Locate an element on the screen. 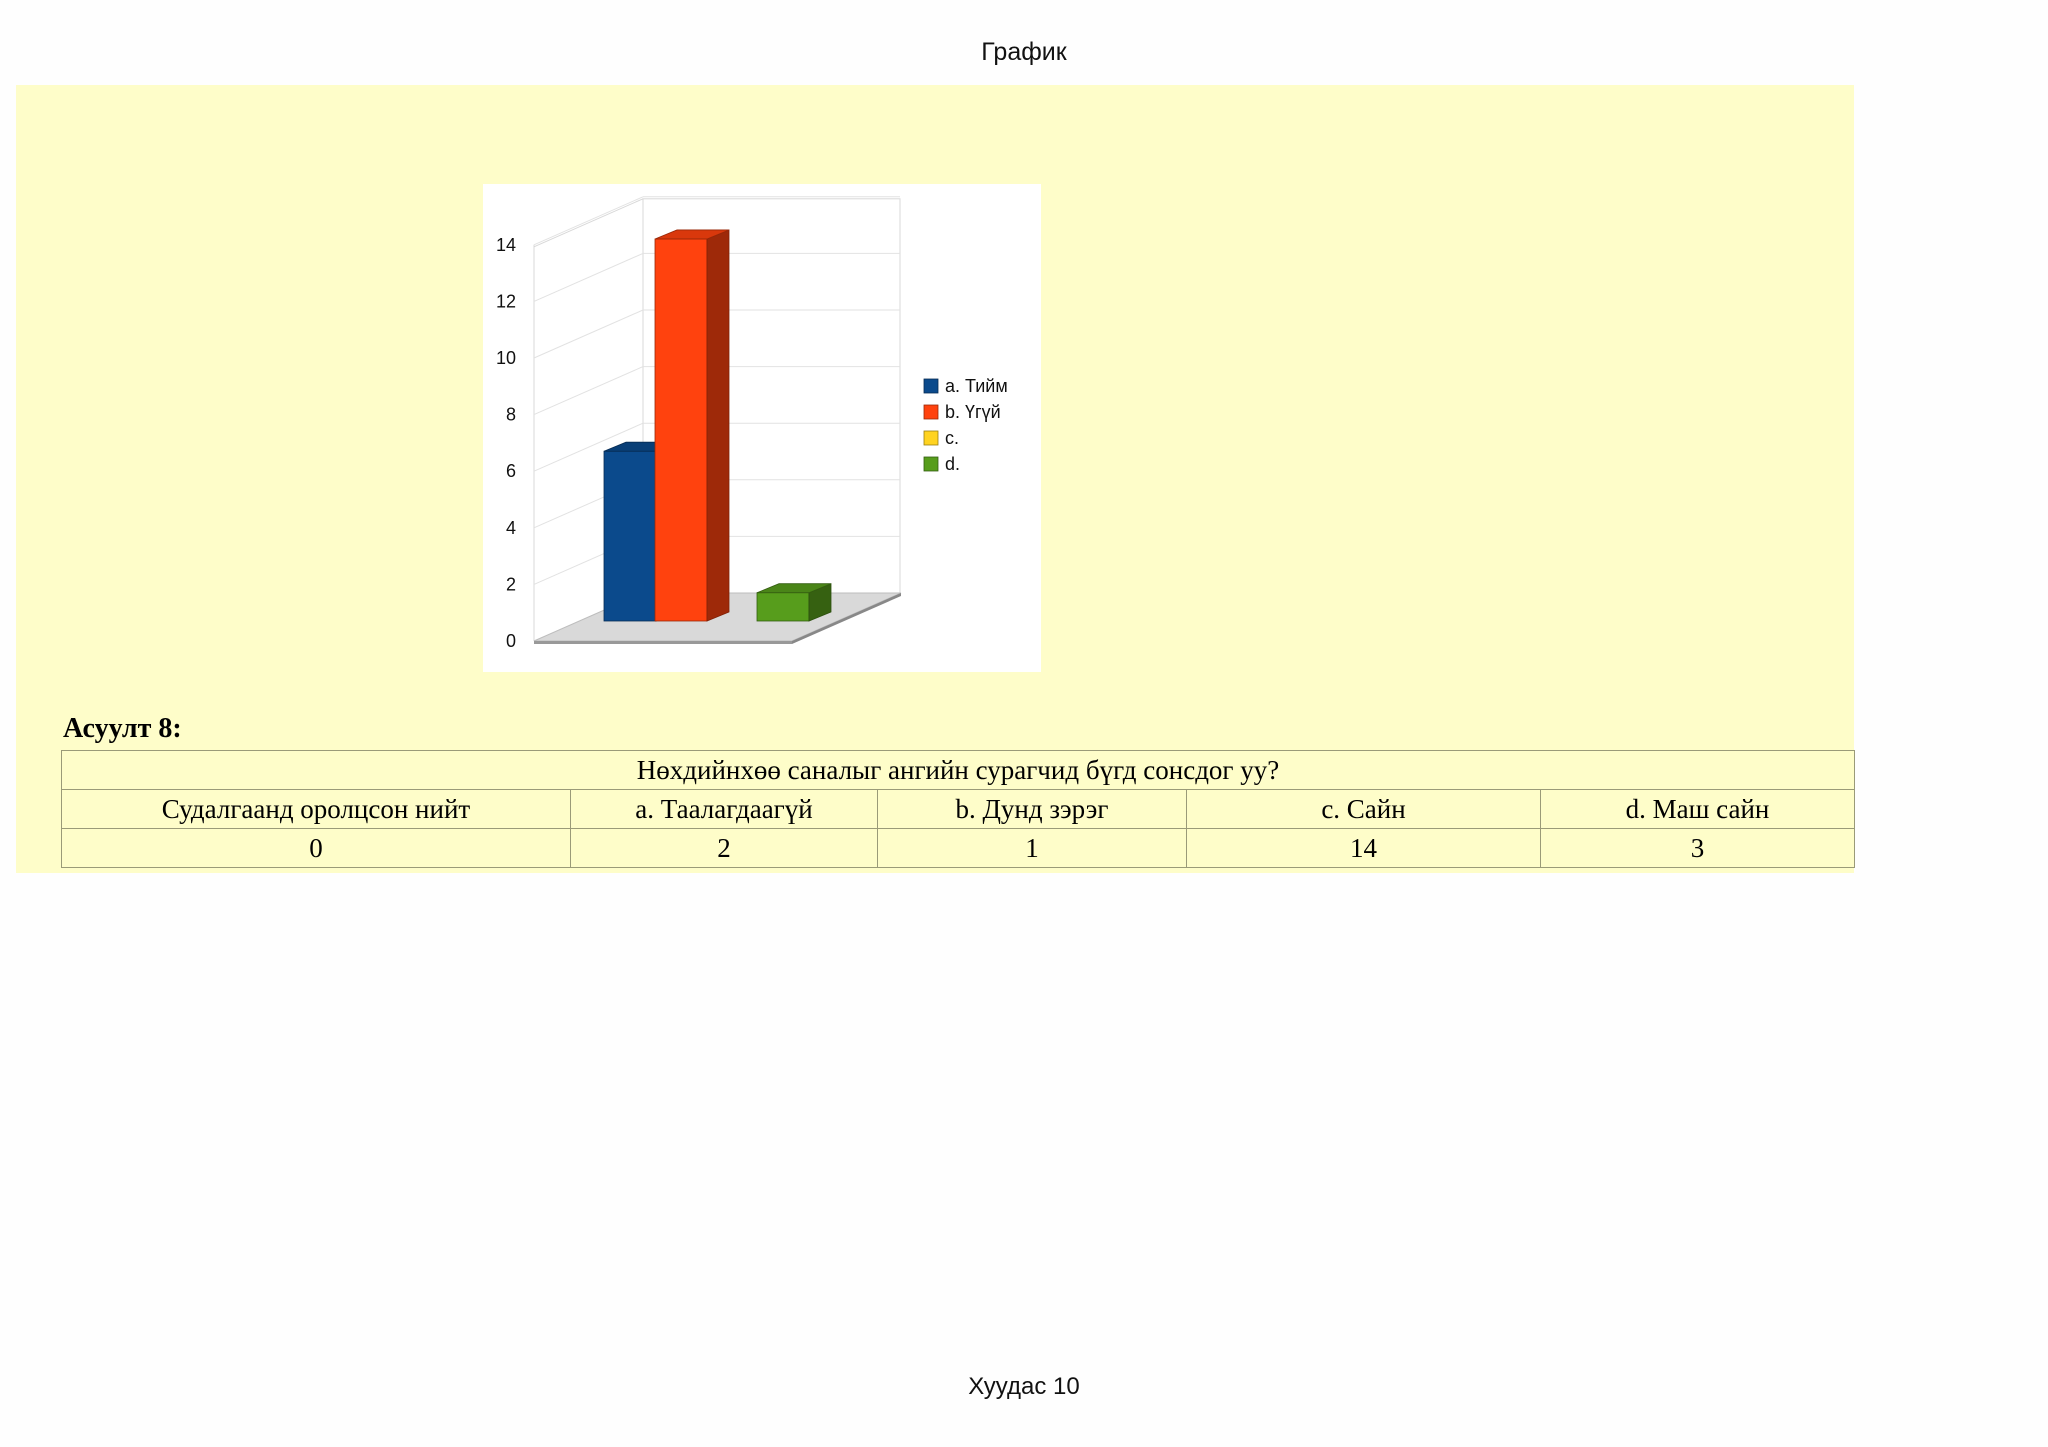 This screenshot has height=1447, width=2048. table-header-cell: Судалгаанд оролцсон нийт is located at coordinates (316, 809).